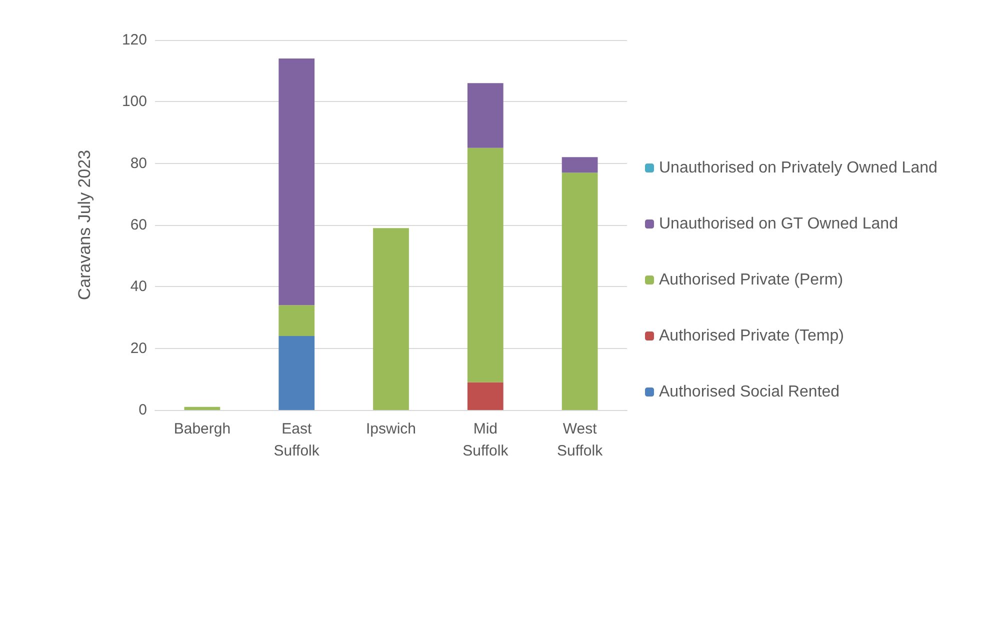 This screenshot has width=994, height=641. What do you see at coordinates (142, 410) in the screenshot?
I see `y-tick-label: 0` at bounding box center [142, 410].